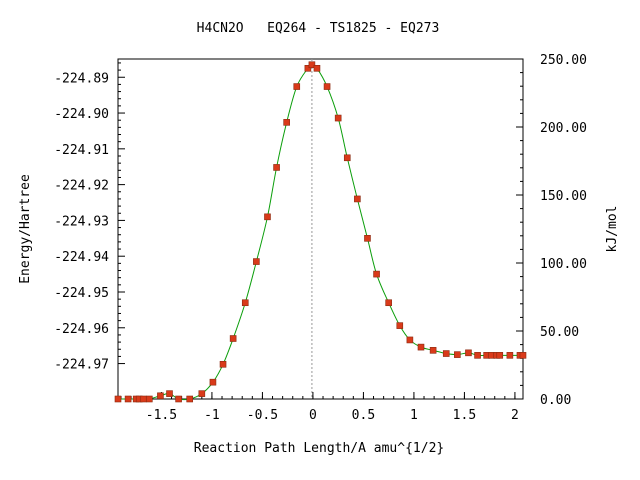 This screenshot has width=640, height=480. Describe the element at coordinates (81, 150) in the screenshot. I see `y-tick-label: -224.91` at that location.